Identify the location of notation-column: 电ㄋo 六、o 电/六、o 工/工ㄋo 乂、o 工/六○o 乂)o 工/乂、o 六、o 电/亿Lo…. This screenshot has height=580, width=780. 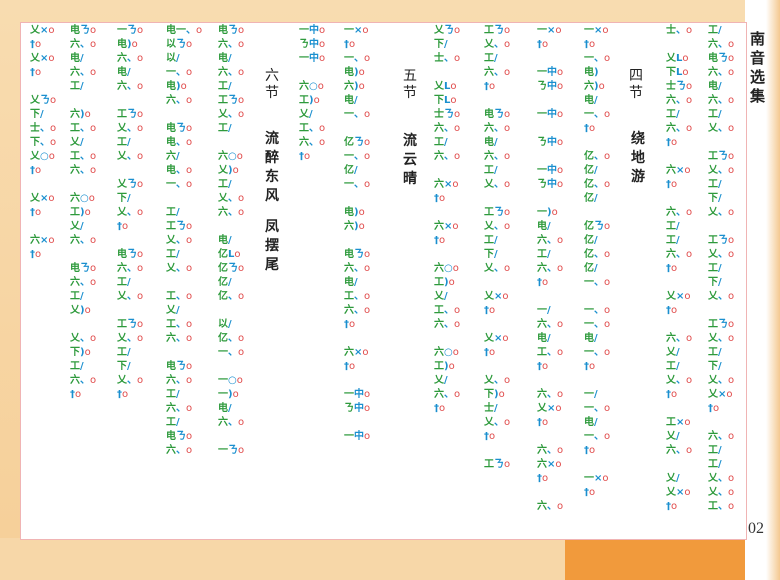
(237, 241).